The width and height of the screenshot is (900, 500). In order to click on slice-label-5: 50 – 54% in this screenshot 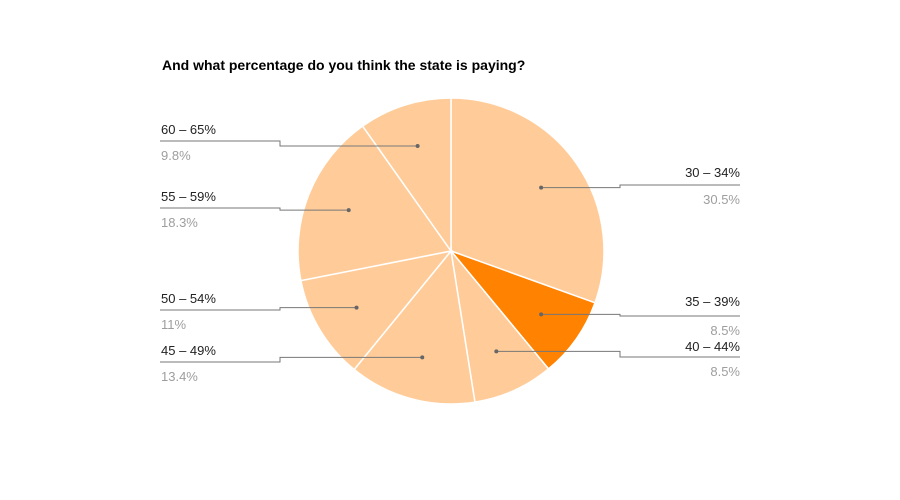, I will do `click(188, 298)`.